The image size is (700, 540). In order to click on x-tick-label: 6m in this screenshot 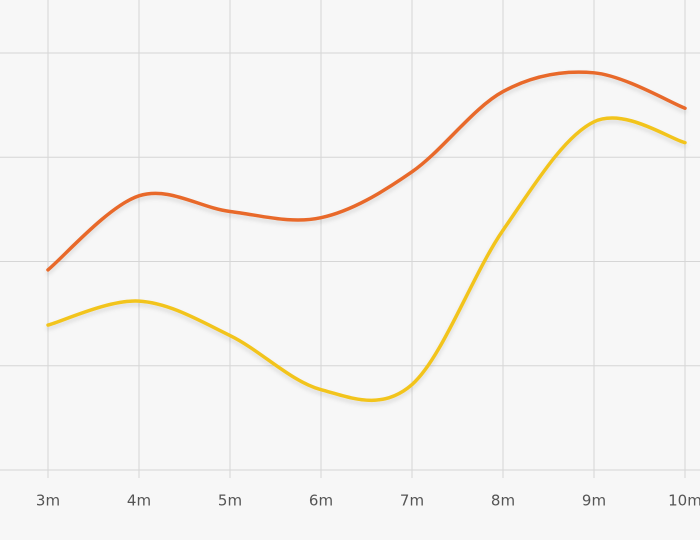, I will do `click(321, 501)`.